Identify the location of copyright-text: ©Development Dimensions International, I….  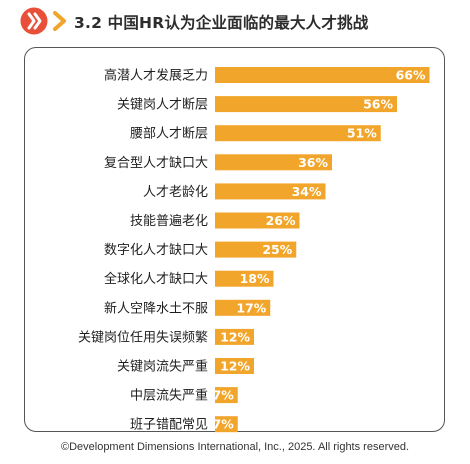
(235, 447).